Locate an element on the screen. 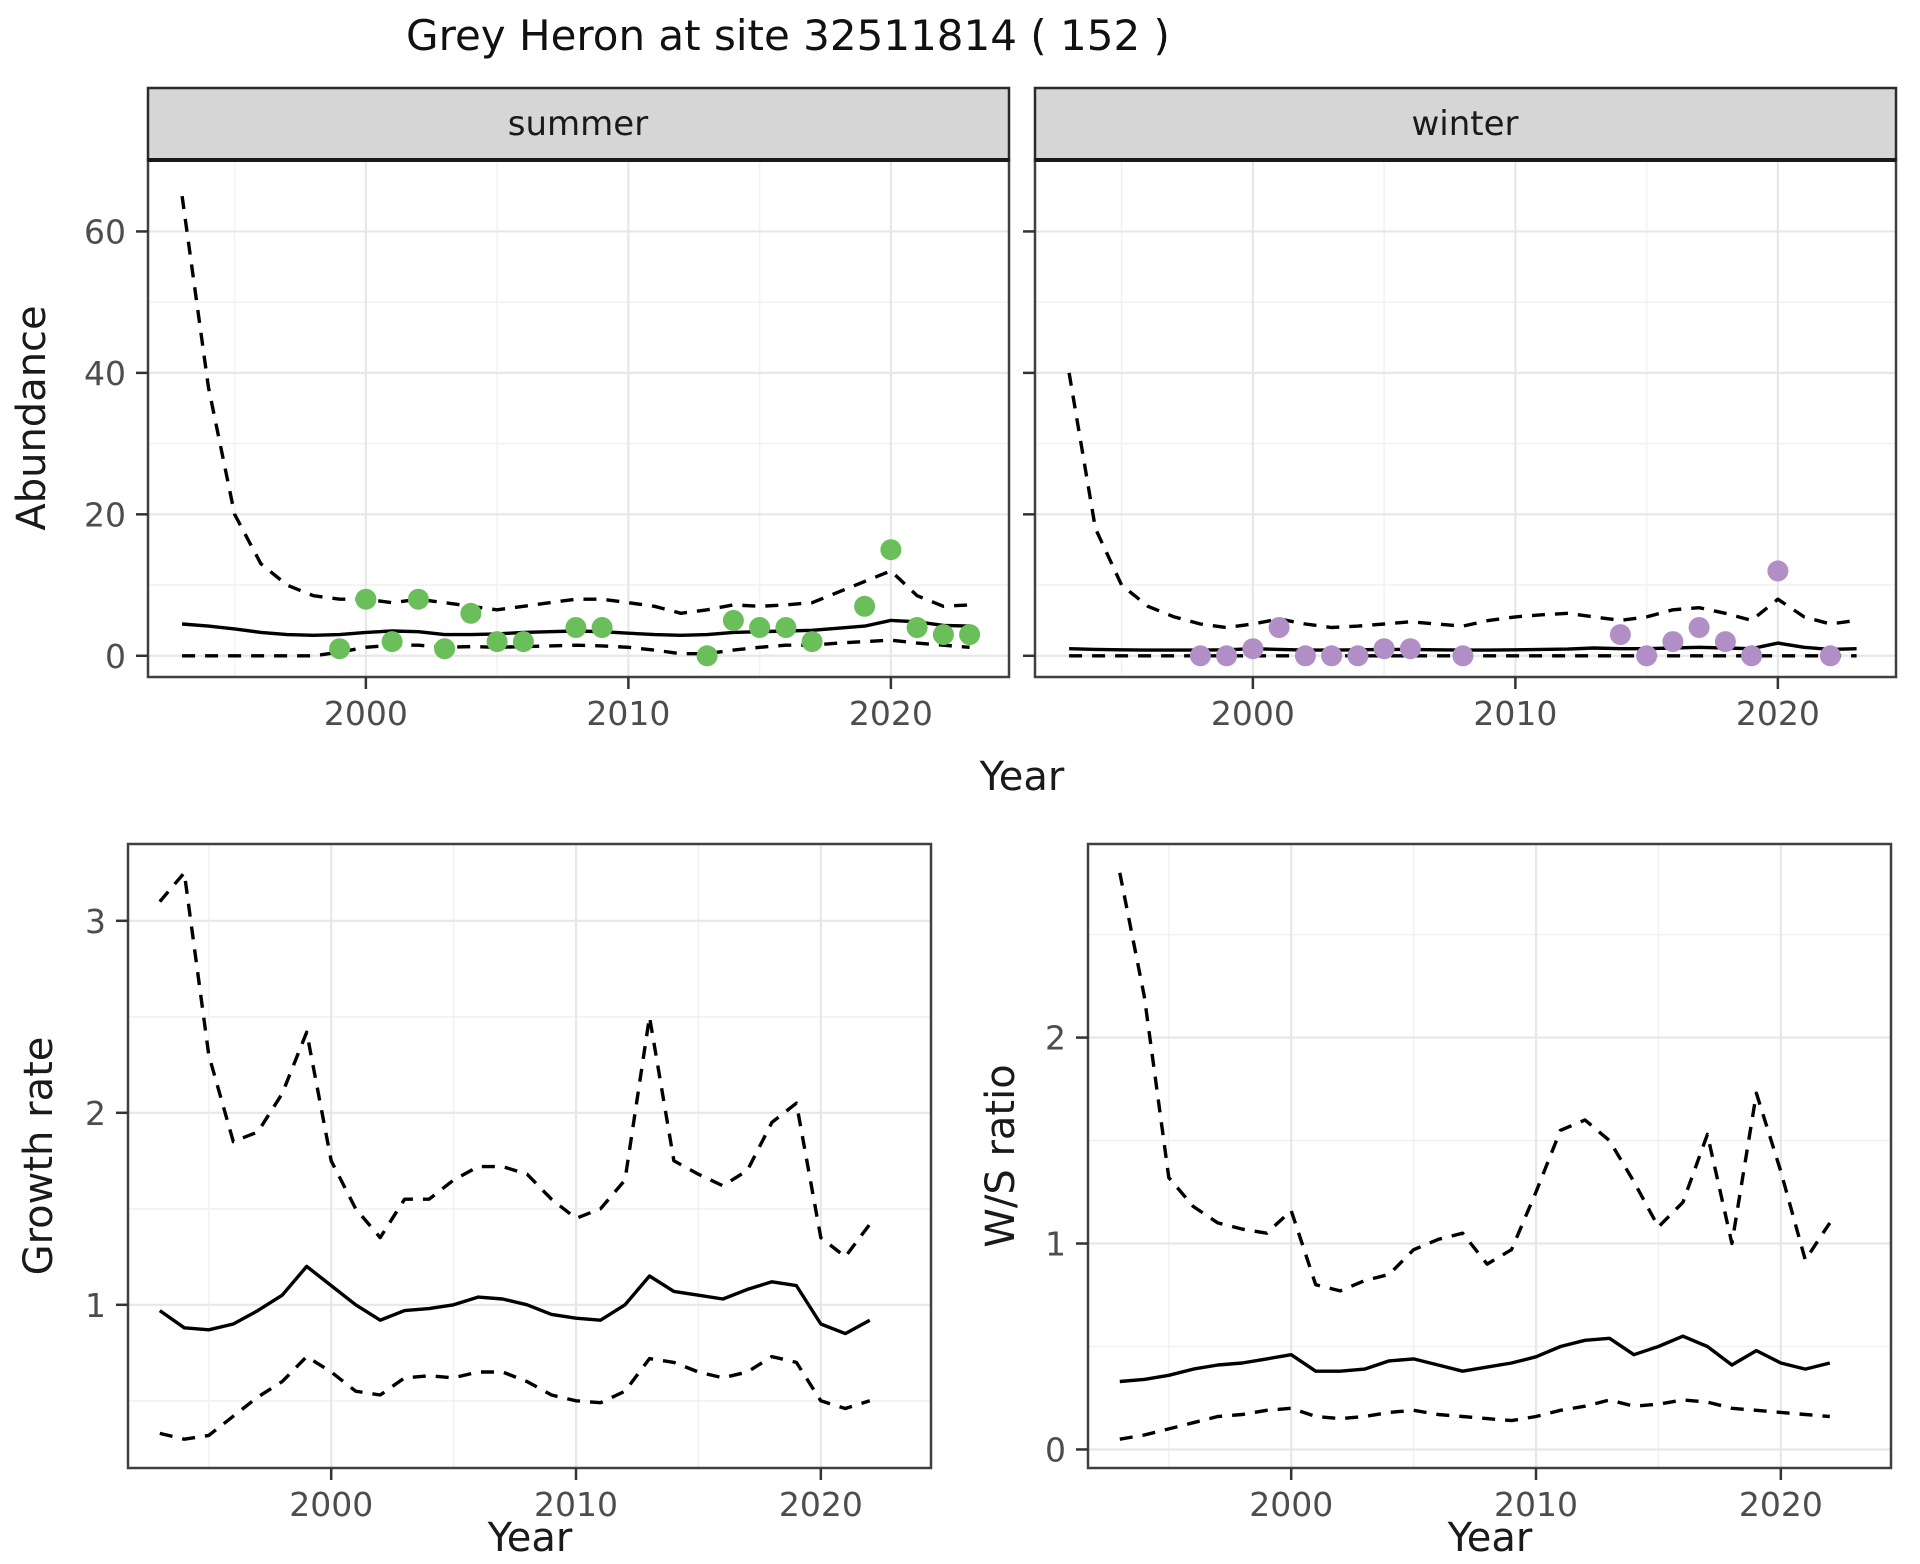 The height and width of the screenshot is (1564, 1920). axis-ticks: 2000 2010 2020 0 20 40 60 is located at coordinates (508, 472).